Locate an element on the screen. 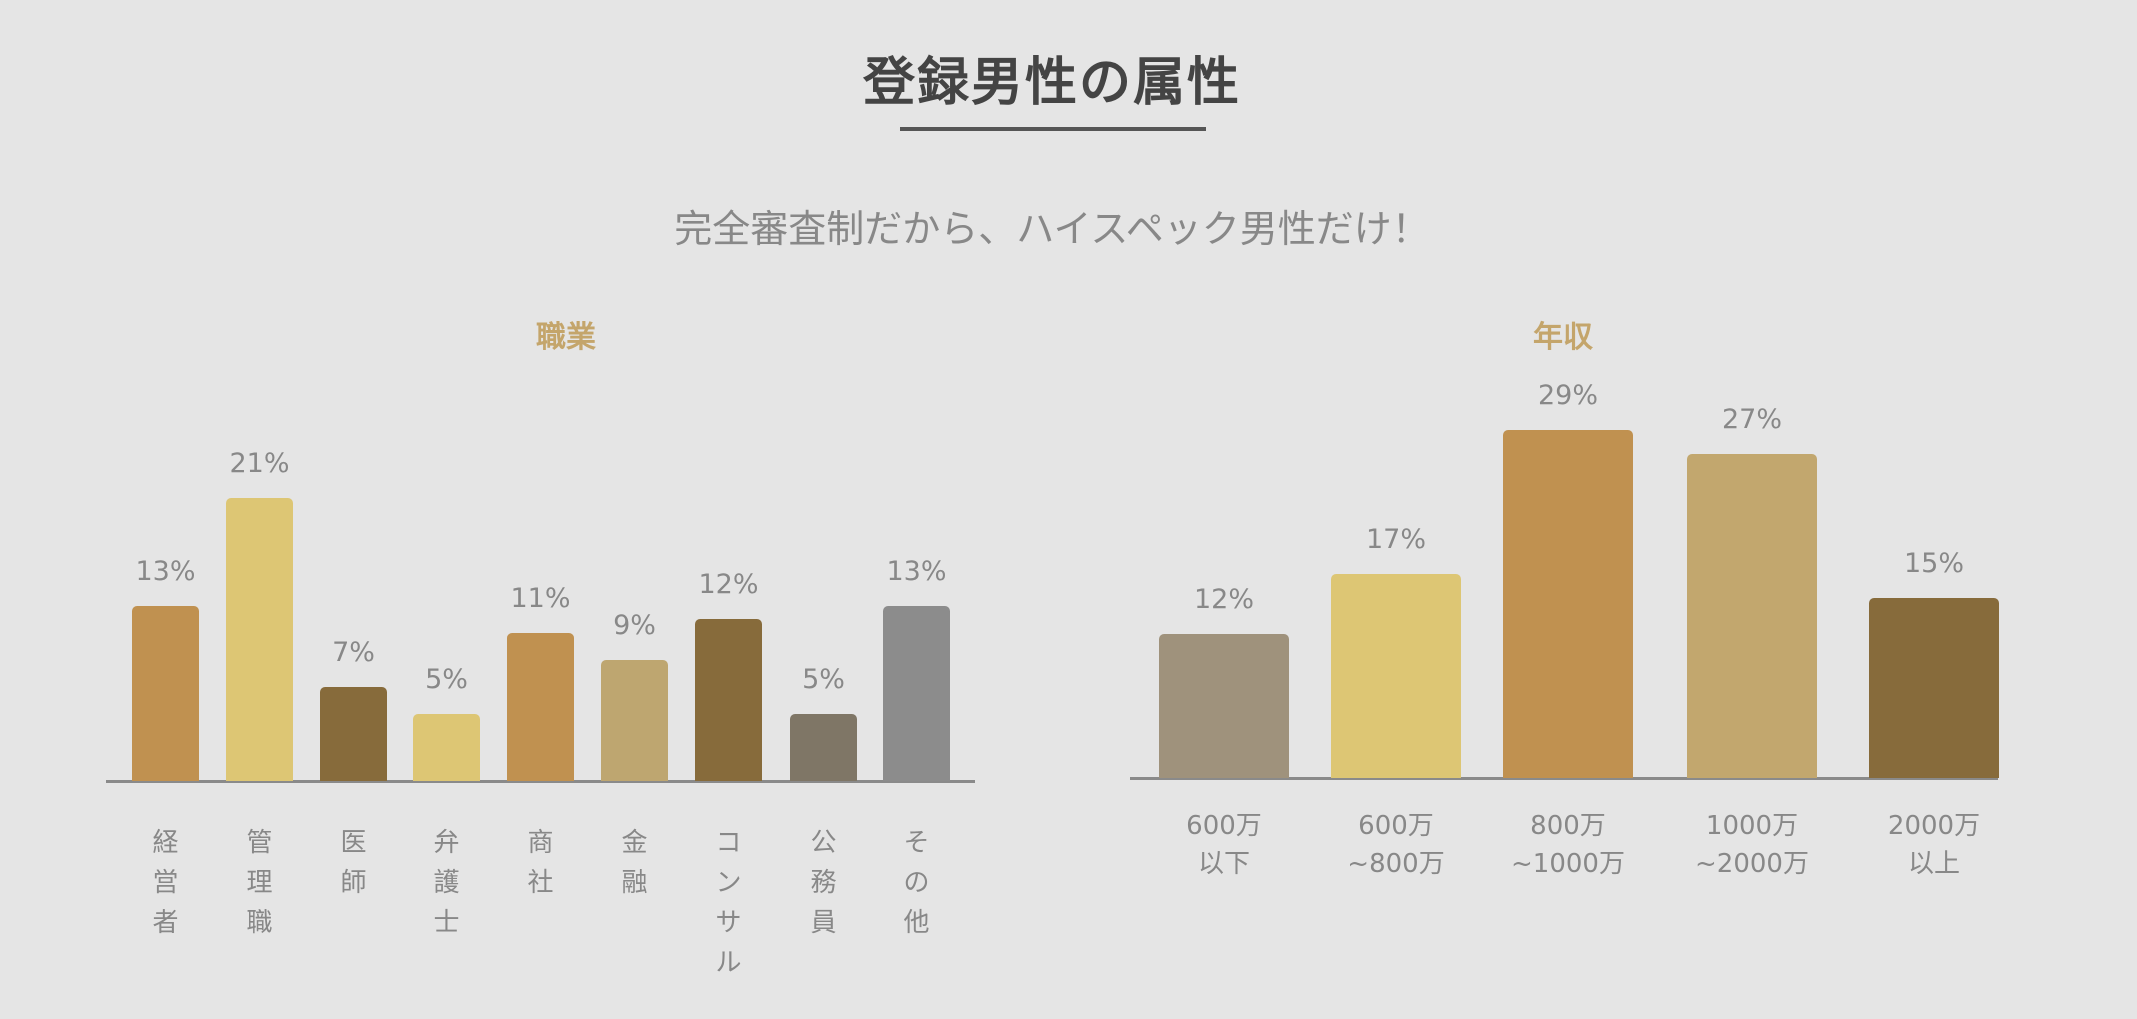 The height and width of the screenshot is (1019, 2137). occupation-value-label: 11% is located at coordinates (540, 598).